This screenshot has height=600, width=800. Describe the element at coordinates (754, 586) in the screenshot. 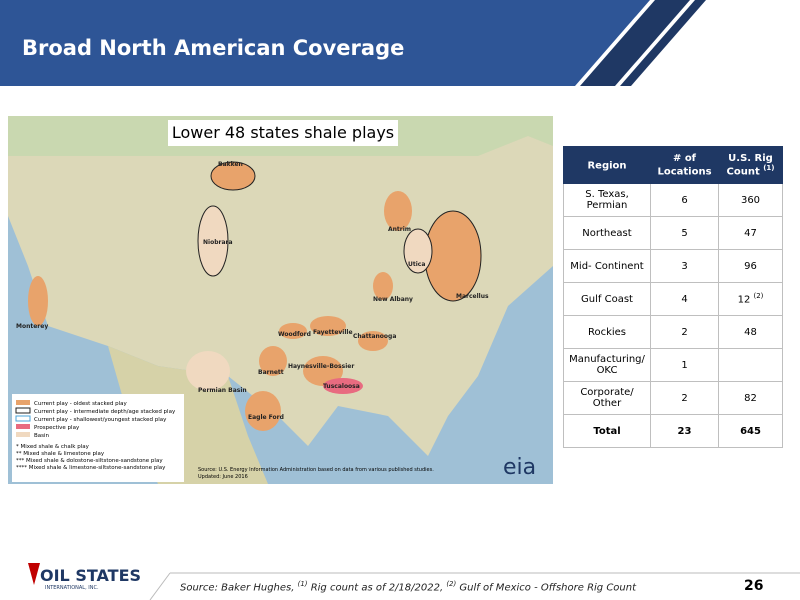

I see `page-number: 26` at that location.